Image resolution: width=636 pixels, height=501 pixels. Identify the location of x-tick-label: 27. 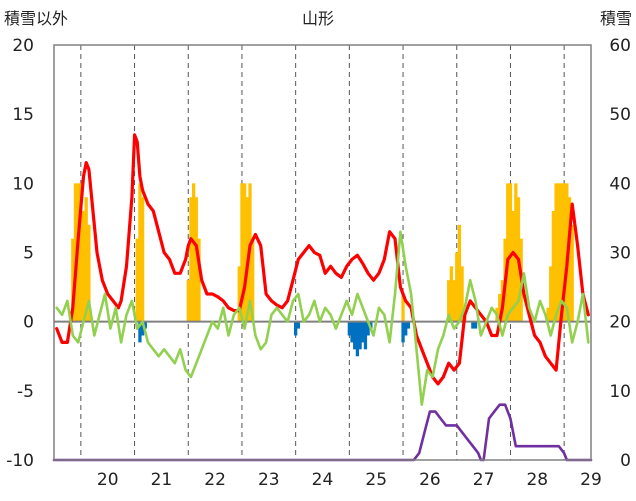
(484, 480).